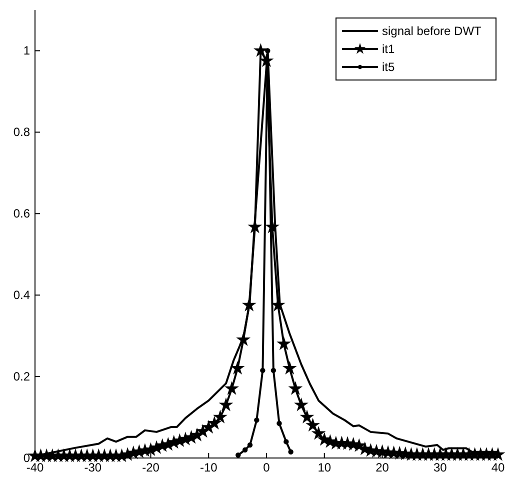 The height and width of the screenshot is (482, 508). What do you see at coordinates (151, 467) in the screenshot?
I see `x-tick-label: -20` at bounding box center [151, 467].